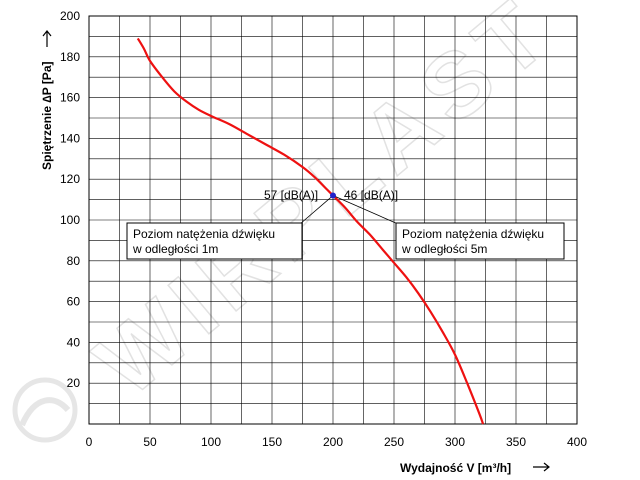 This screenshot has width=640, height=480. What do you see at coordinates (150, 442) in the screenshot?
I see `x-tick-label: 50` at bounding box center [150, 442].